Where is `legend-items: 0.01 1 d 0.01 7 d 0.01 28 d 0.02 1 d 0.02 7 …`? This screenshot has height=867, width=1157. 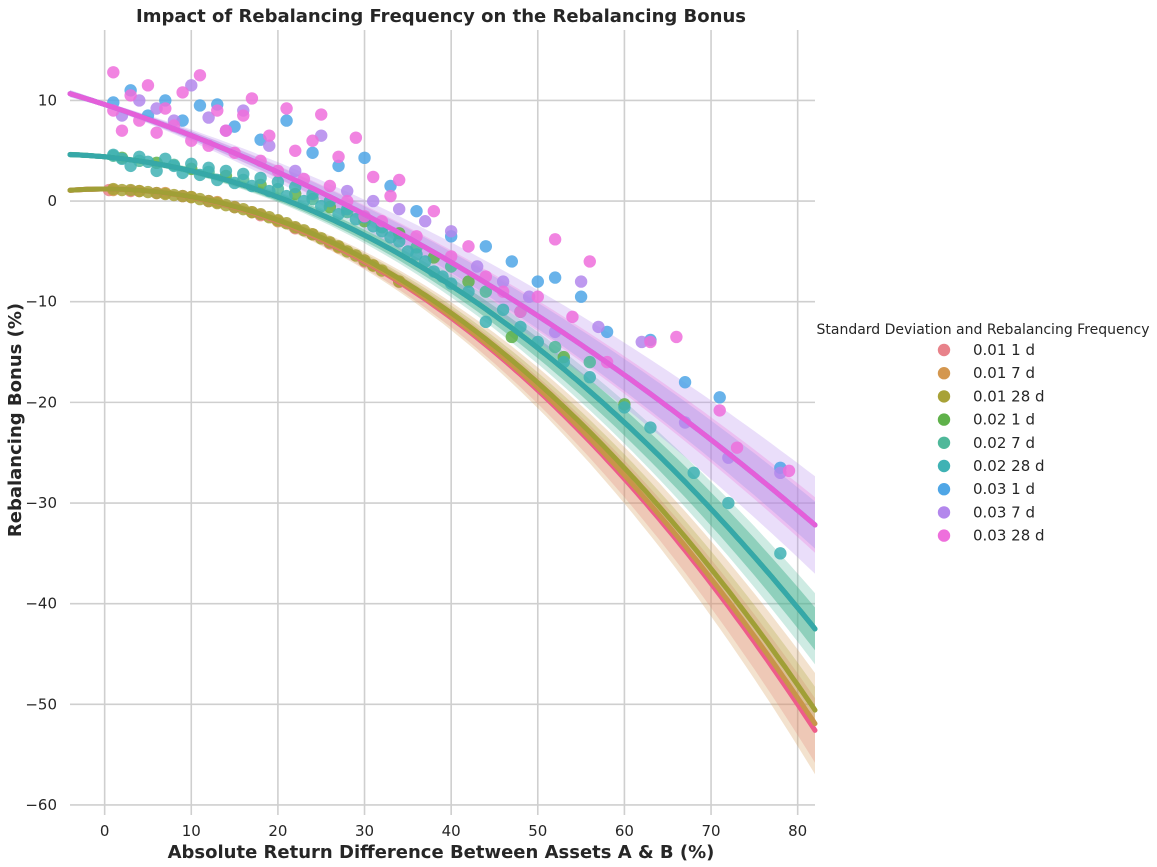
legend-items: 0.01 1 d 0.01 7 d 0.01 28 d 0.02 1 d 0.02 7 … is located at coordinates (991, 443).